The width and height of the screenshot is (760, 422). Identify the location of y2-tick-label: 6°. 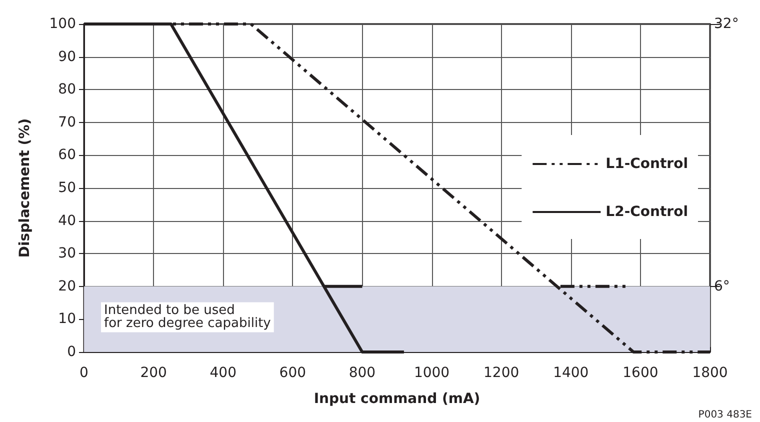
(722, 286).